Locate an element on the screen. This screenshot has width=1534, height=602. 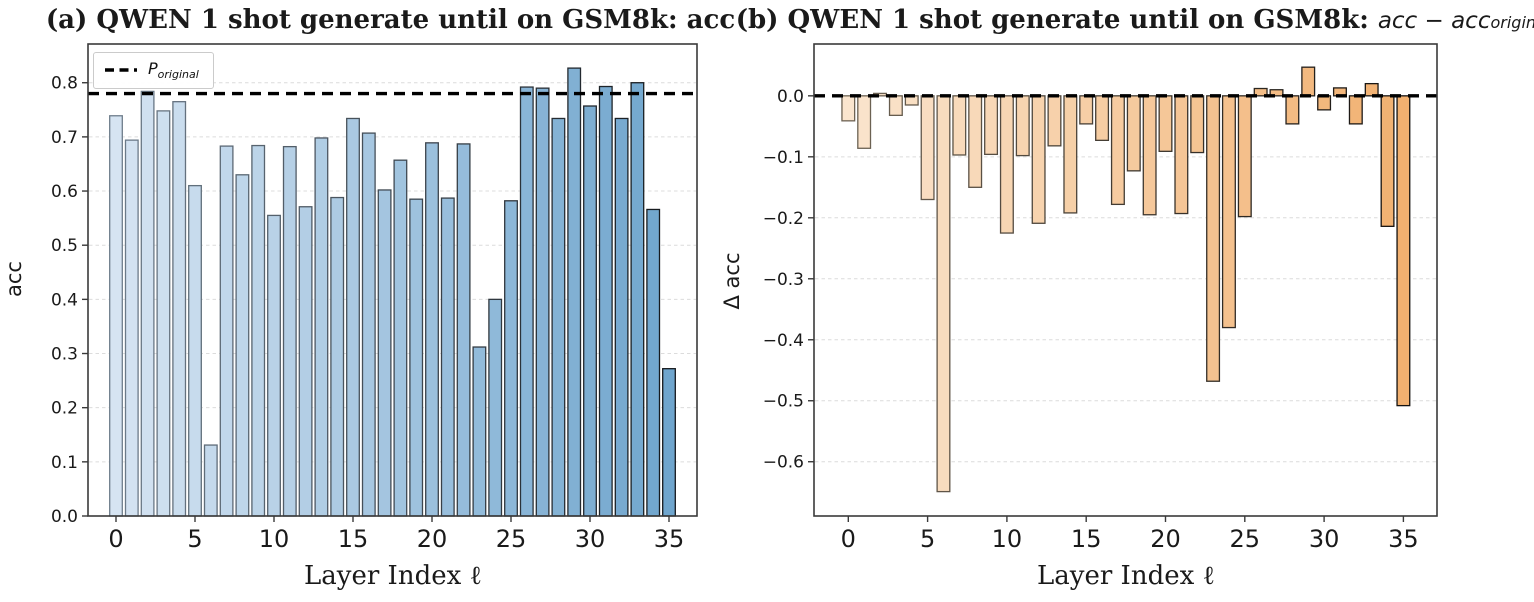
chart-b-y-tick-label: −0.2 is located at coordinates (783, 219).